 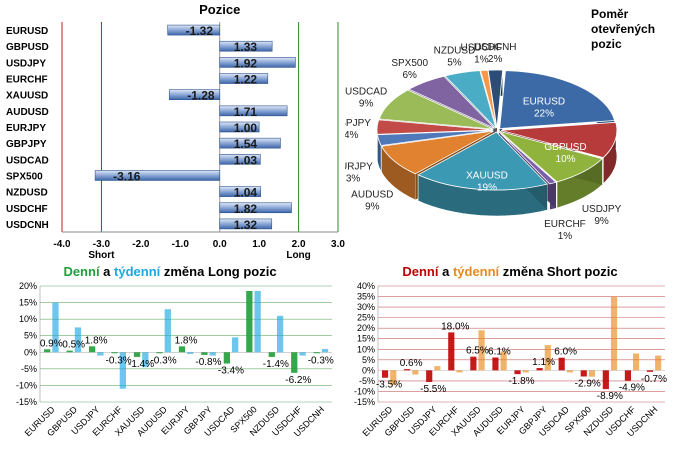 What do you see at coordinates (558, 271) in the screenshot?
I see `title-part: změna Short pozic` at bounding box center [558, 271].